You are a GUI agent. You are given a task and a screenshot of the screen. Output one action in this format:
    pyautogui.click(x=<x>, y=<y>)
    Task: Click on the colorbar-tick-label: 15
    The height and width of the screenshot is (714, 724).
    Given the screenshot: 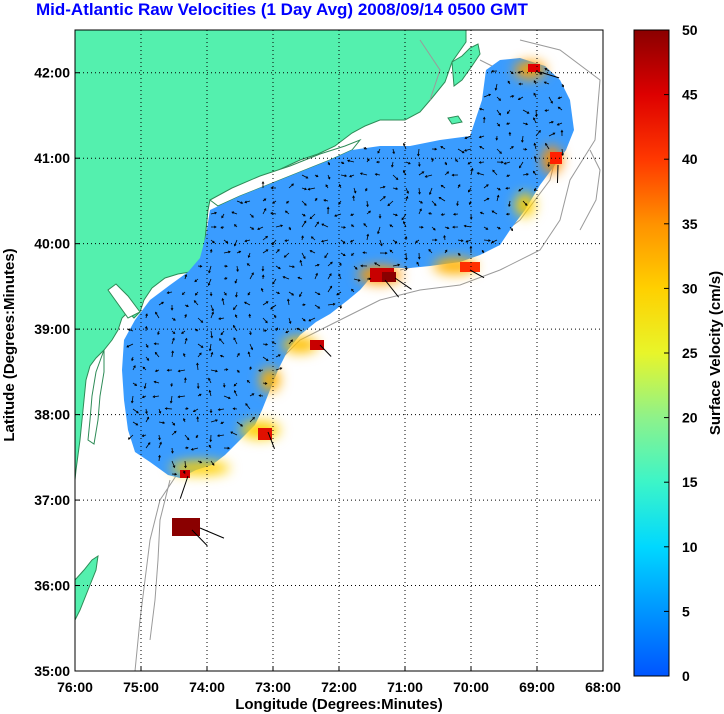 What is the action you would take?
    pyautogui.click(x=690, y=482)
    